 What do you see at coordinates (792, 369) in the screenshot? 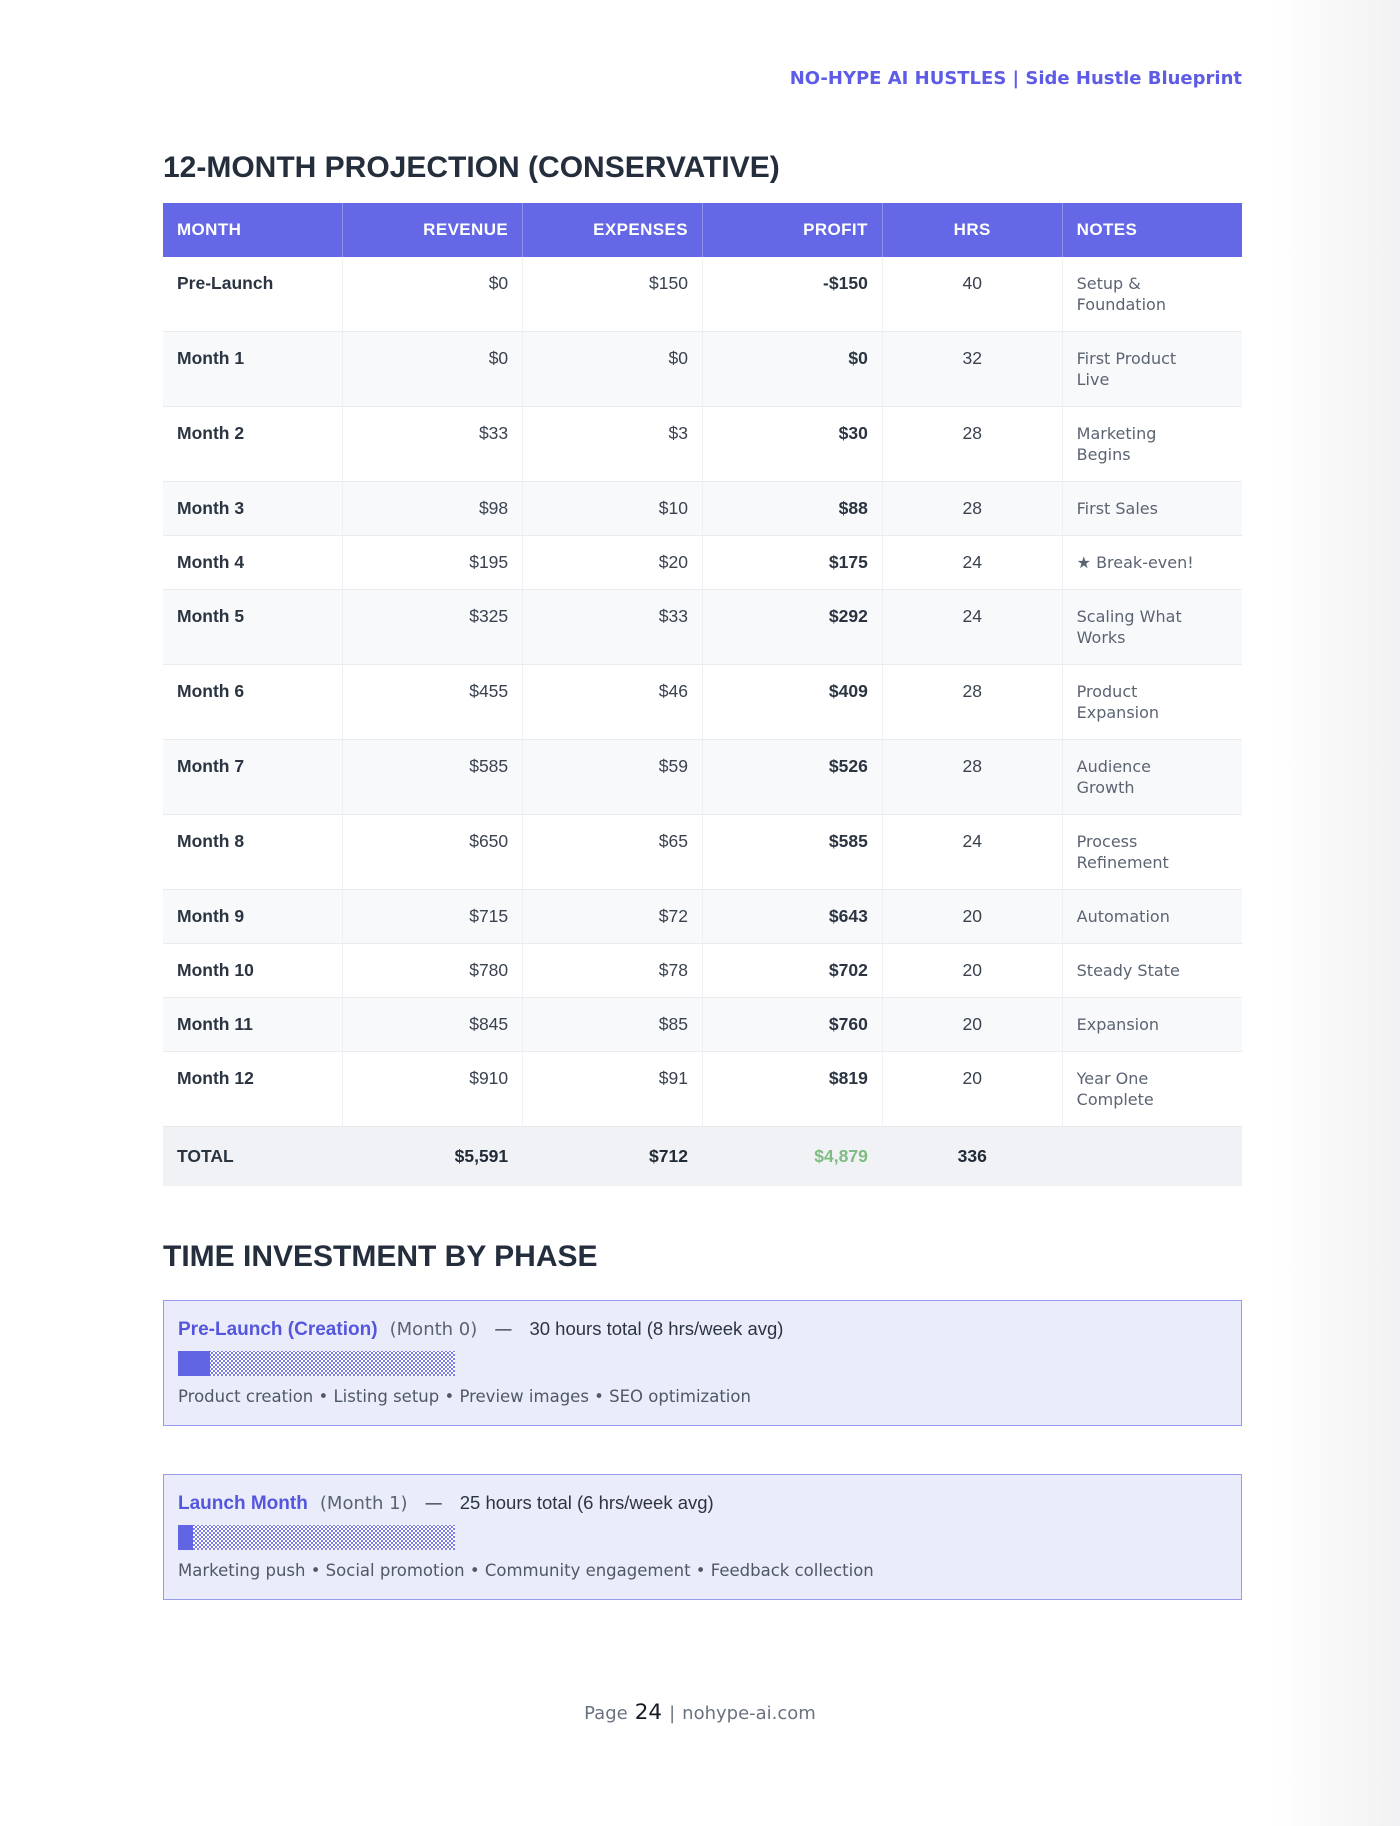
I see `profit-cell: $0` at bounding box center [792, 369].